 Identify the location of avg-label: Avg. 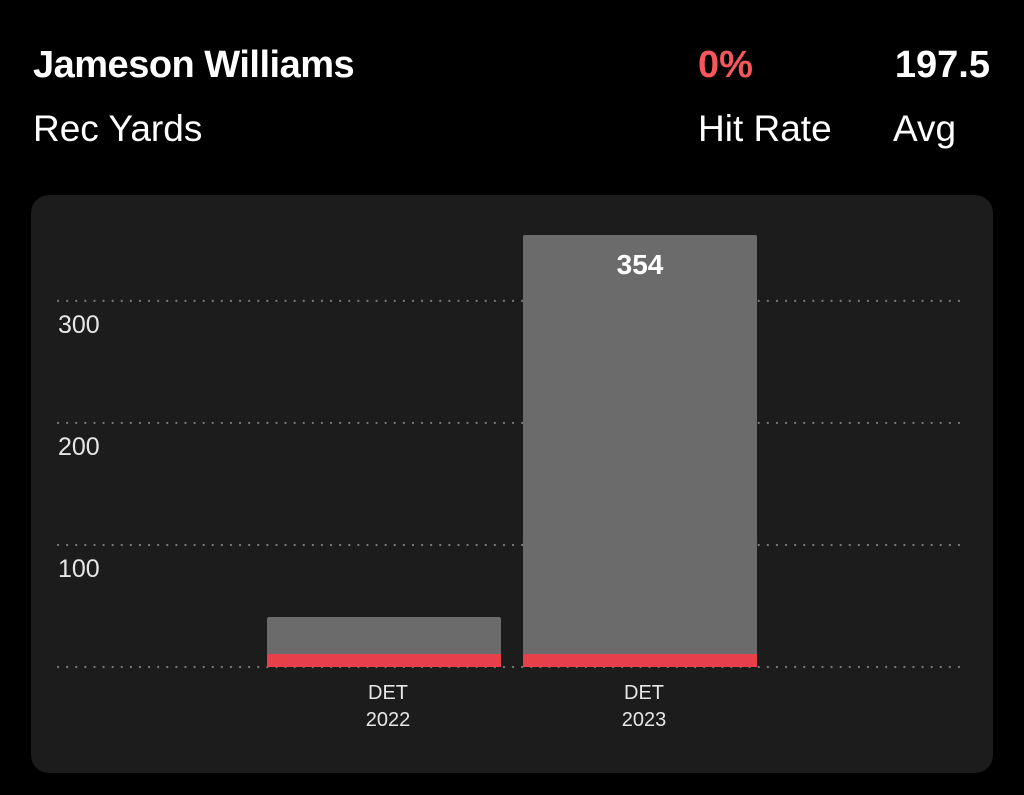
(925, 128).